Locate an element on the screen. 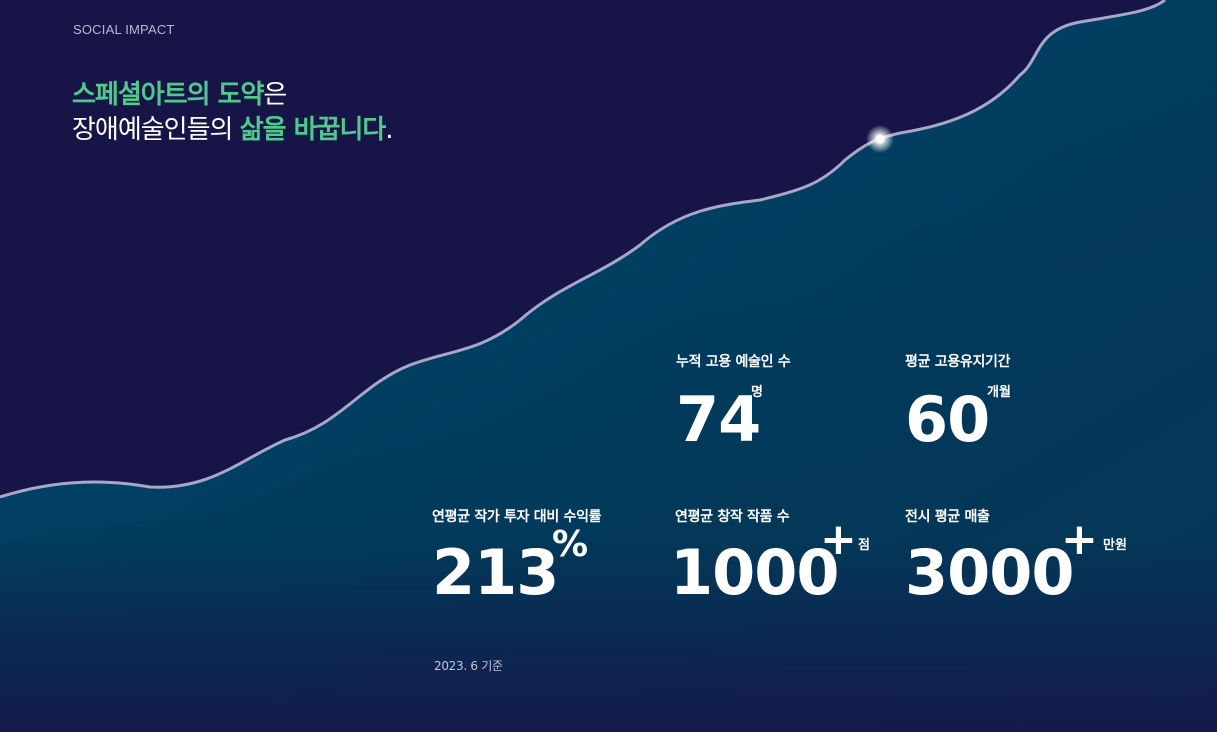 The image size is (1217, 732). headline-highlight: 스페셜아트의 도약 is located at coordinates (168, 95).